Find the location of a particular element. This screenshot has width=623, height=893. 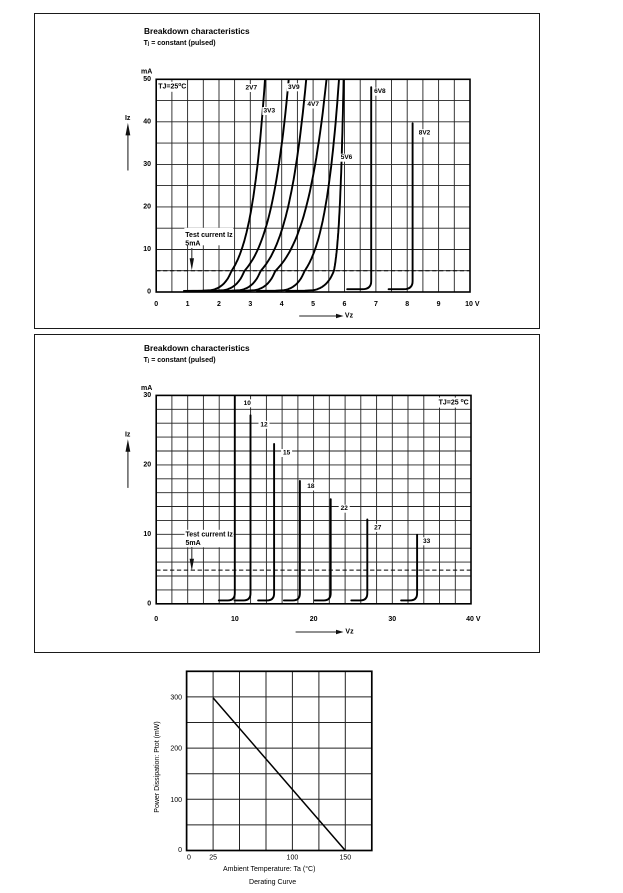

svg-text: 300 is located at coordinates (176, 697).